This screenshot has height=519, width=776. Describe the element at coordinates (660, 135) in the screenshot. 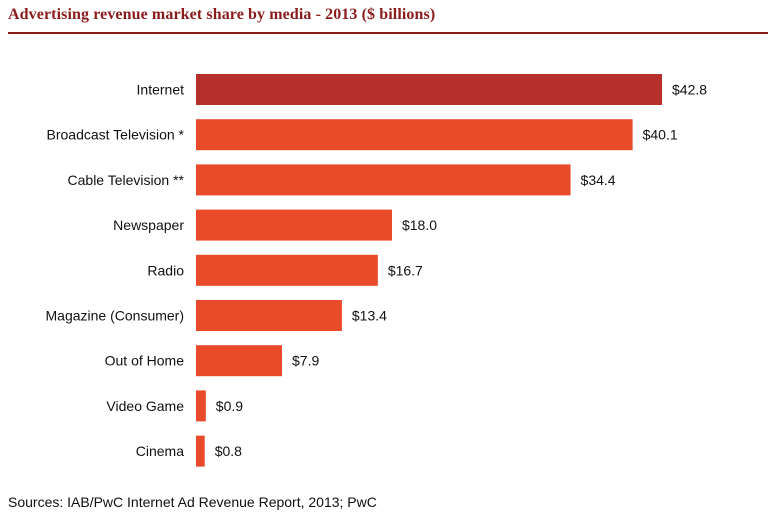

I see `value-label-broadcast-television: $40.1` at that location.